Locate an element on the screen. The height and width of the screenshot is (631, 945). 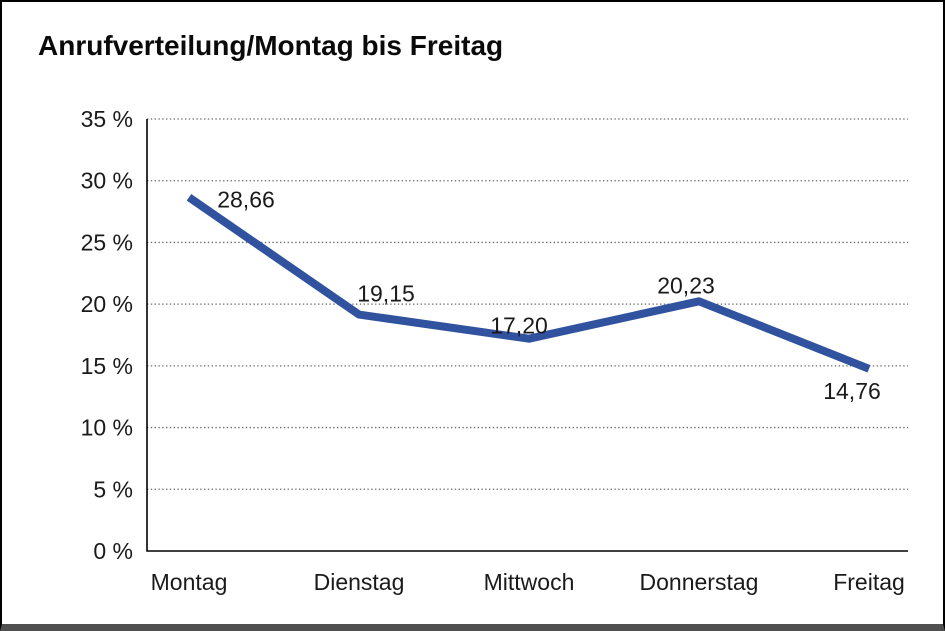
y-tick-label: 5 % is located at coordinates (113, 489).